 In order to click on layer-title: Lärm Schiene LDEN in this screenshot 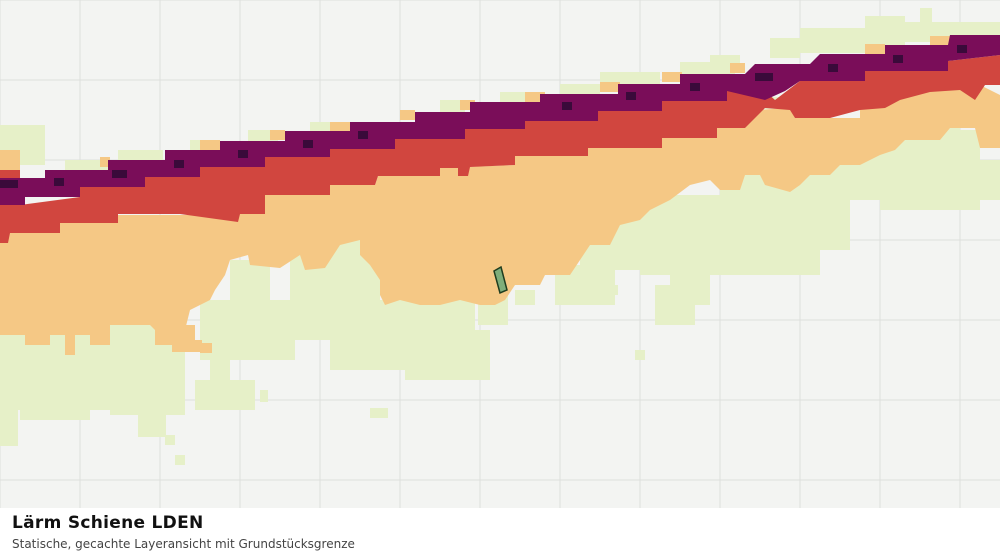, I will do `click(108, 523)`.